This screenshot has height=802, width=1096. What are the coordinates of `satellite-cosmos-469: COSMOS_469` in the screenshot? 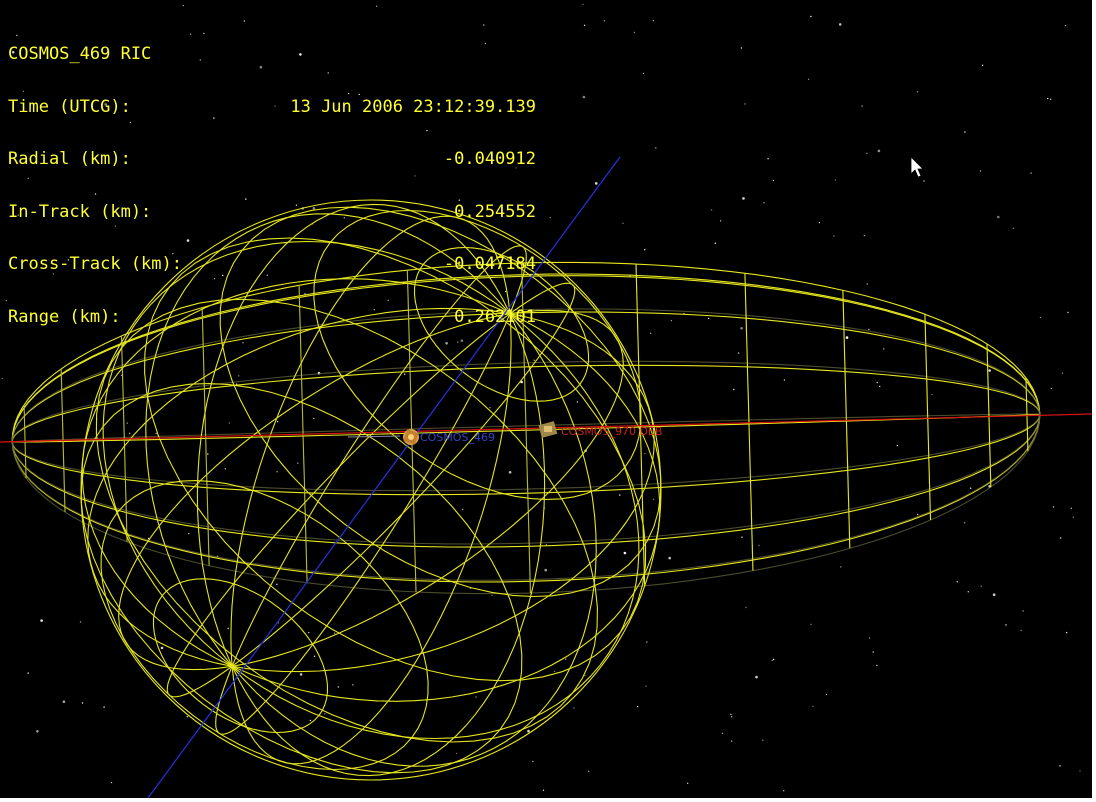 It's located at (421, 437).